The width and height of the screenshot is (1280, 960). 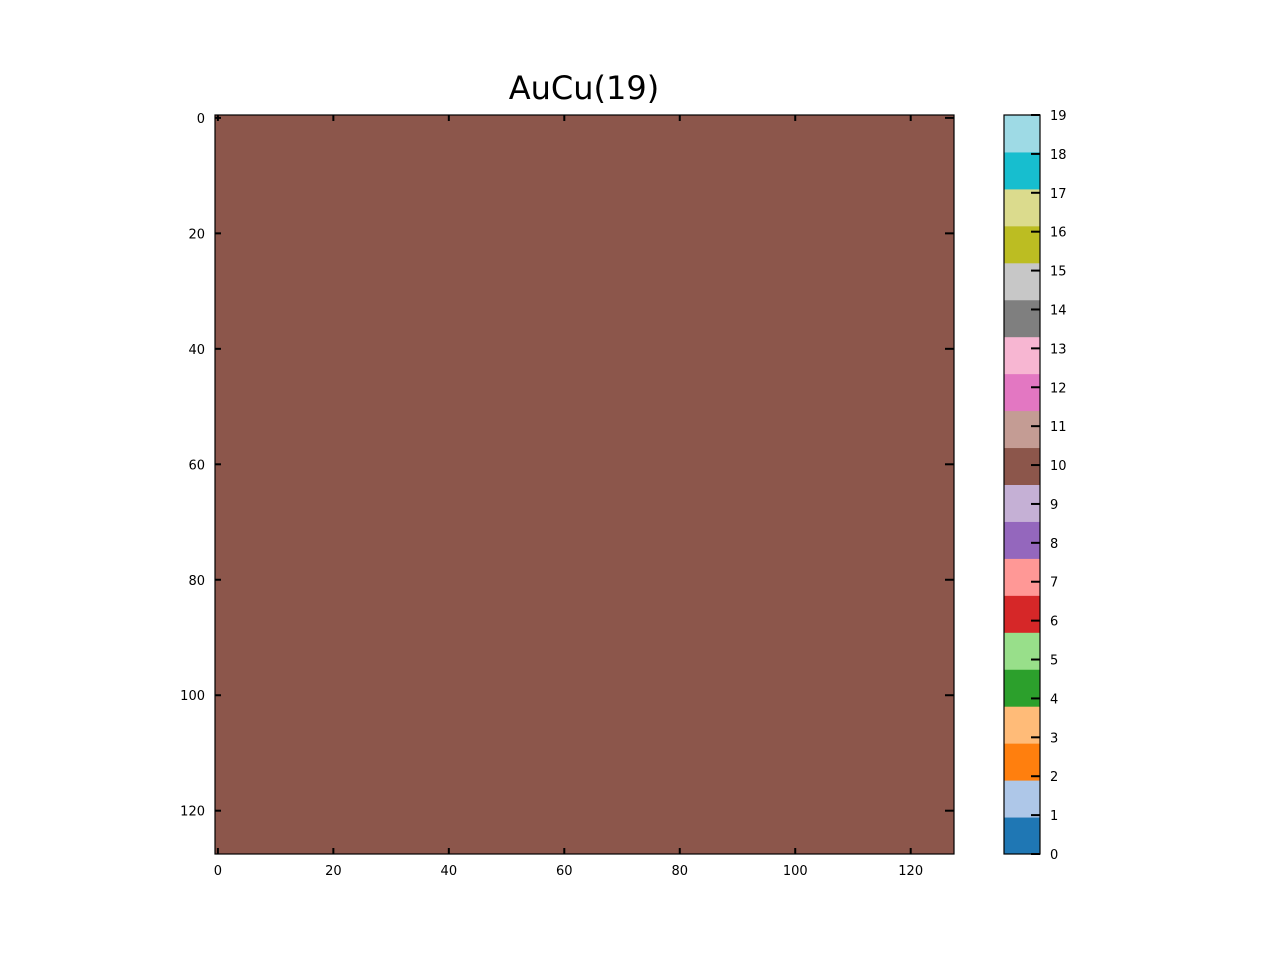 What do you see at coordinates (196, 581) in the screenshot?
I see `y-tick-label-80: 80` at bounding box center [196, 581].